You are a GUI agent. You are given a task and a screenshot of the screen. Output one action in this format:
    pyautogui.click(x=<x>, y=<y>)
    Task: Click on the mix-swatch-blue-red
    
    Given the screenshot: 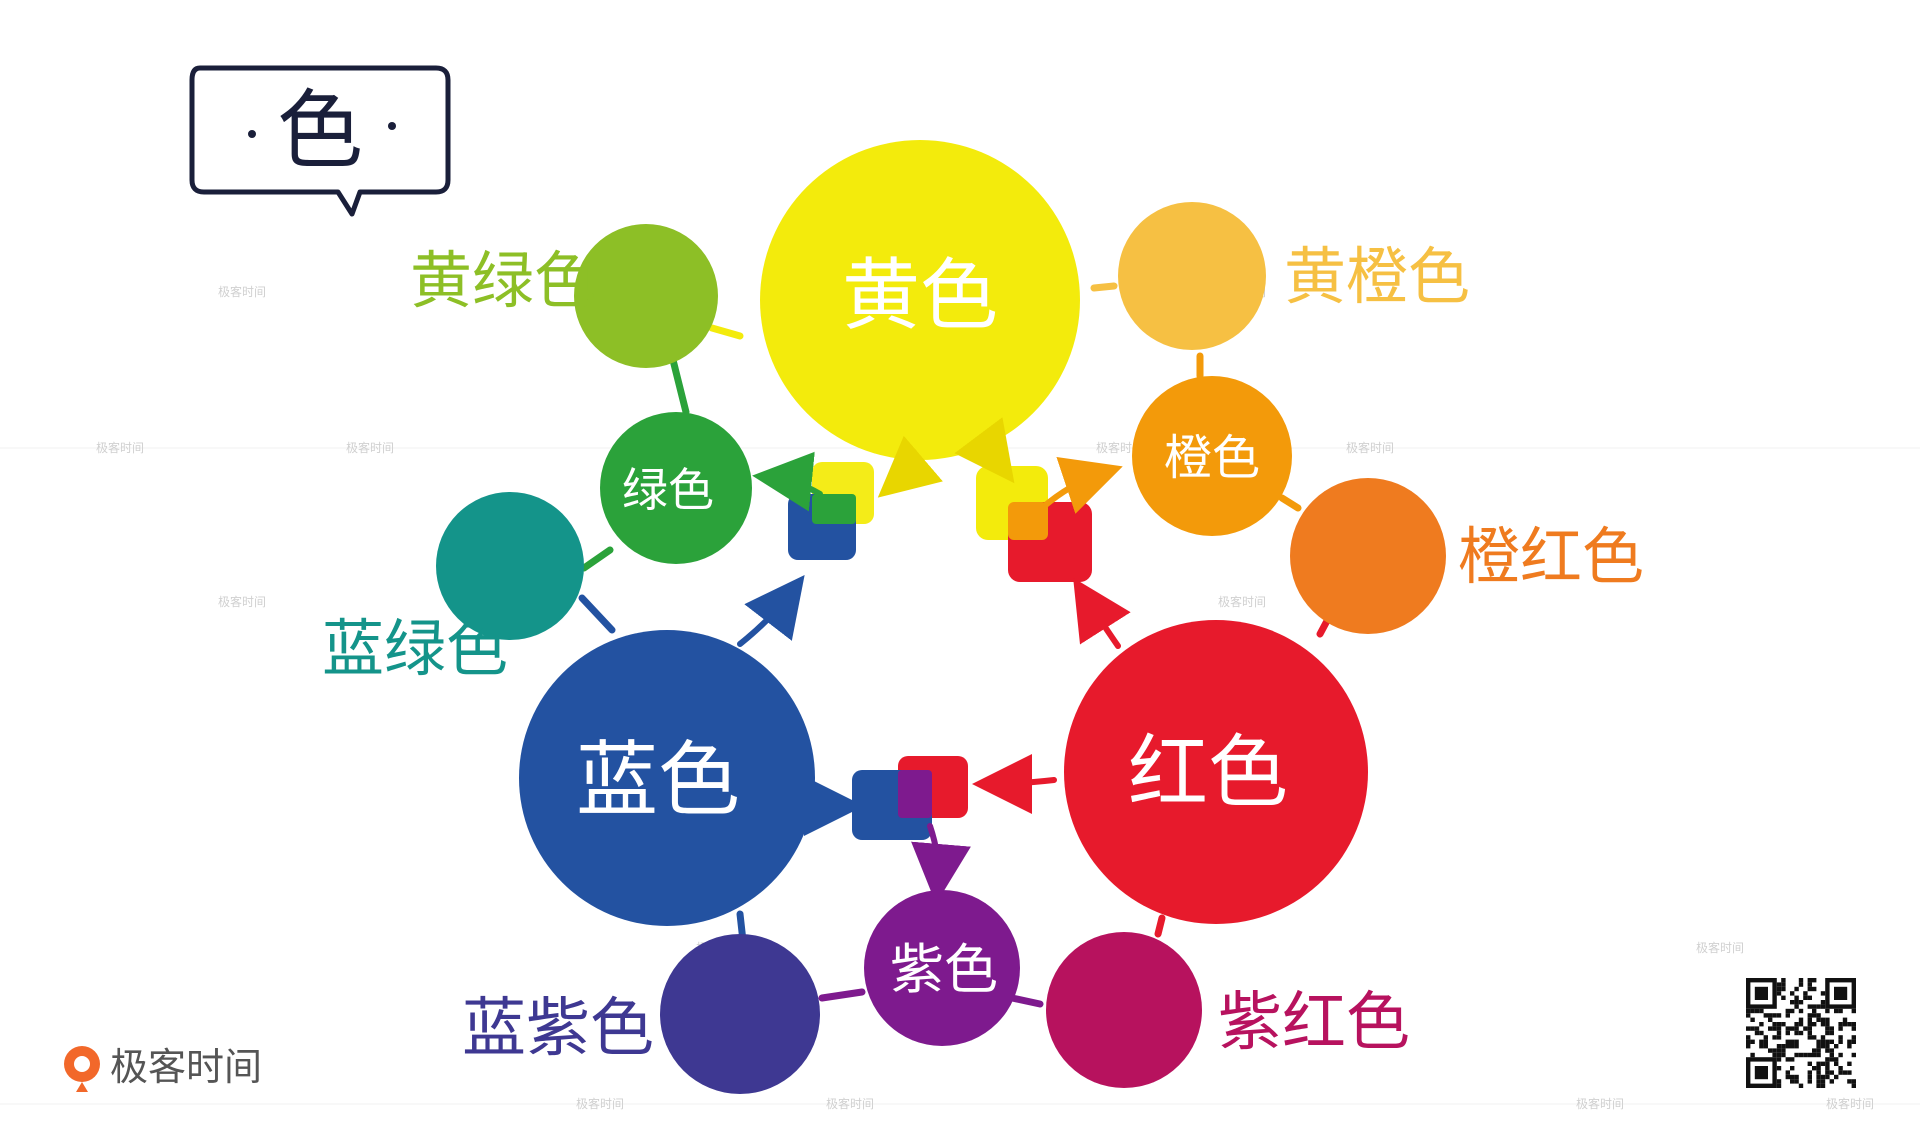 What is the action you would take?
    pyautogui.click(x=910, y=798)
    